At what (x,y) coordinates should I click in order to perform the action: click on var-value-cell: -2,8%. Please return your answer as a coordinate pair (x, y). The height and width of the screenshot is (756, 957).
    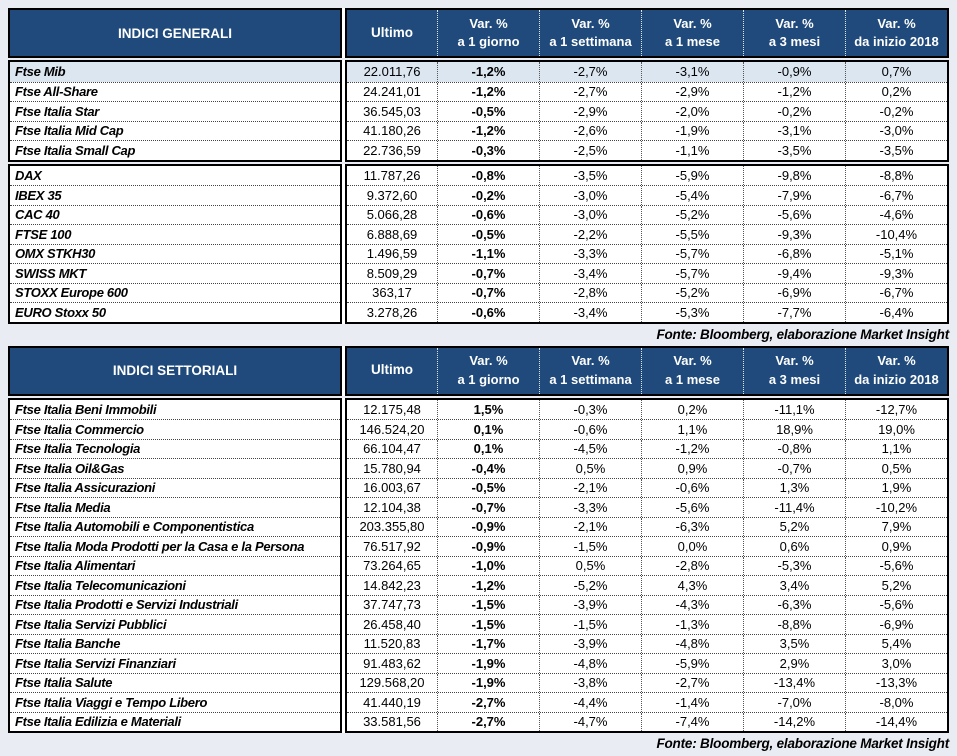
    Looking at the image, I should click on (590, 292).